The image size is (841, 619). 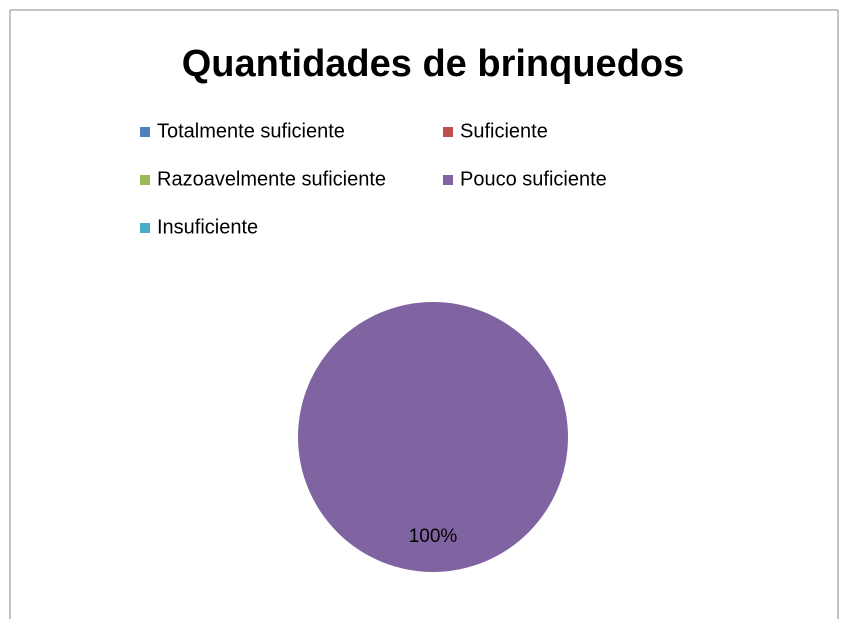 I want to click on legend-label: Totalmente suficiente, so click(x=251, y=131).